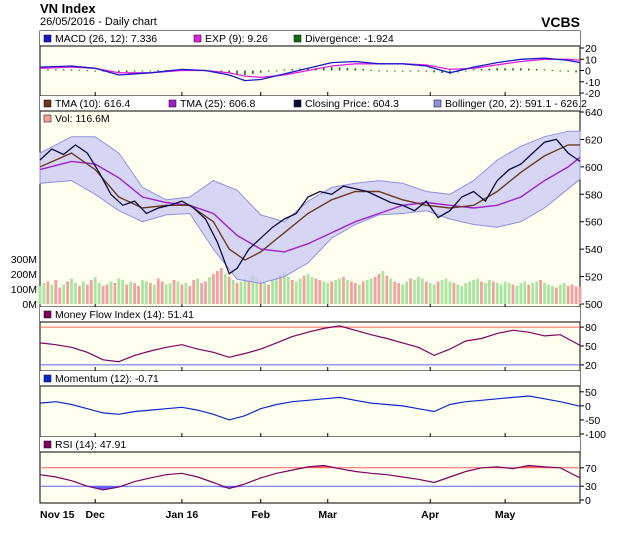 Image resolution: width=620 pixels, height=535 pixels. I want to click on macd-line, so click(310, 69).